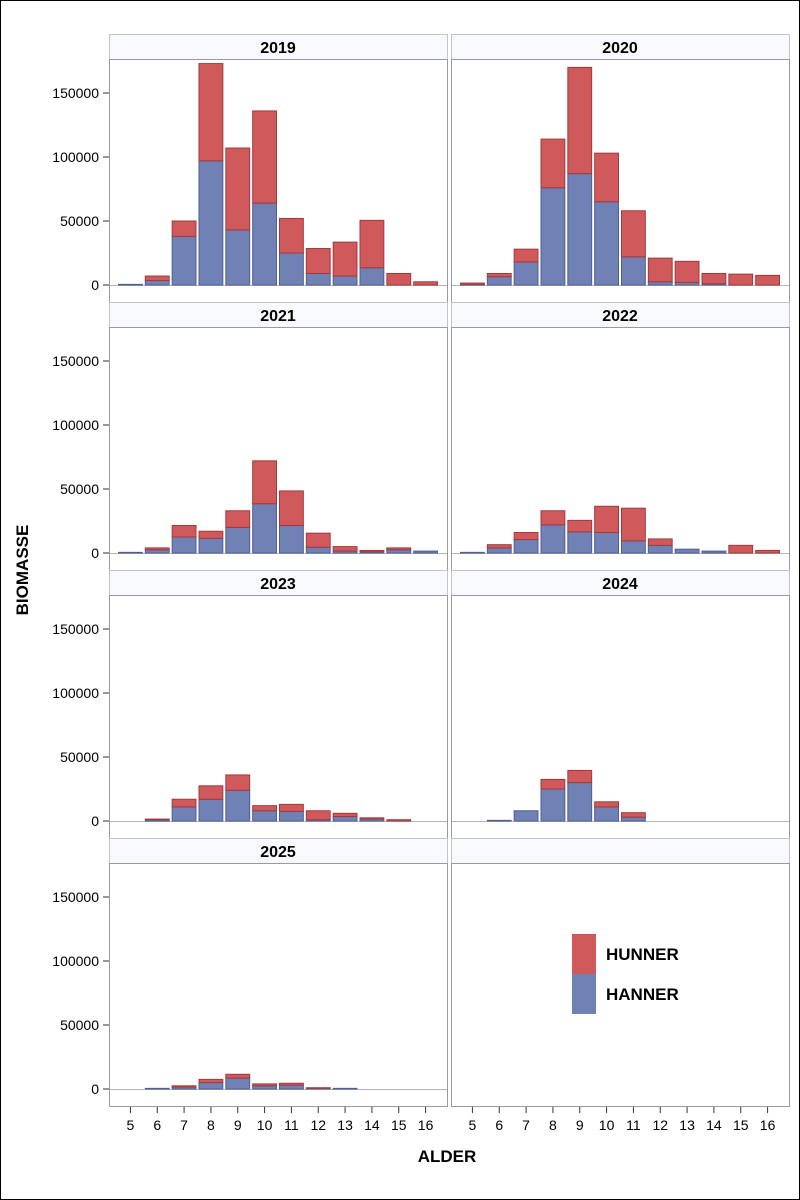 The height and width of the screenshot is (1200, 800). Describe the element at coordinates (620, 704) in the screenshot. I see `panel-2024: 2024` at that location.